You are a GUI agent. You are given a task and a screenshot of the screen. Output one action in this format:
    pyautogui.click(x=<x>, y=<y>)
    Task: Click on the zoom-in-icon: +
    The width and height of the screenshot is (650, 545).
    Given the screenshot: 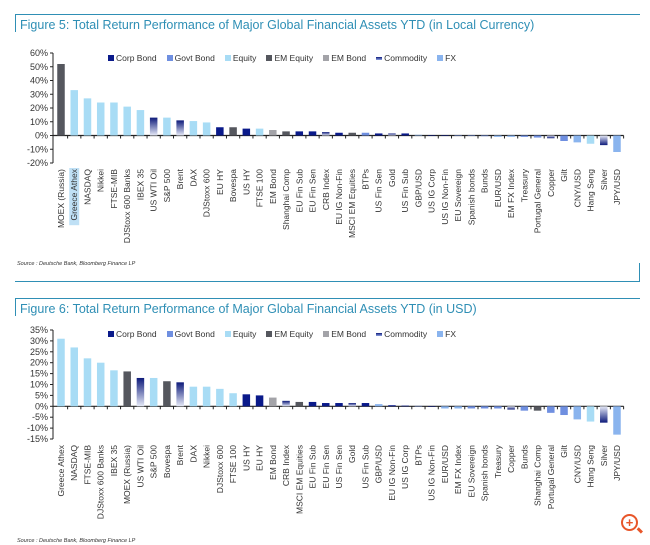 What is the action you would take?
    pyautogui.click(x=629, y=522)
    